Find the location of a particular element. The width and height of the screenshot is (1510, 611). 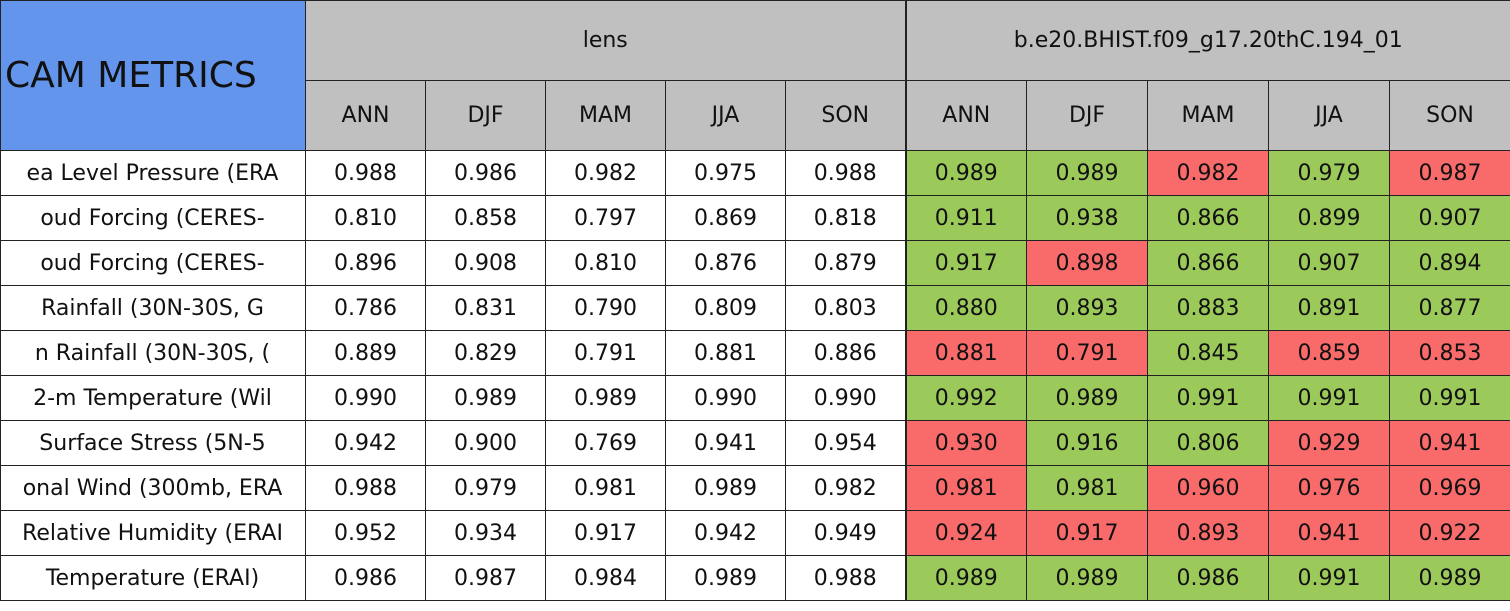

row-label-wrap: onal Wind (300mb, ERA is located at coordinates (153, 488).